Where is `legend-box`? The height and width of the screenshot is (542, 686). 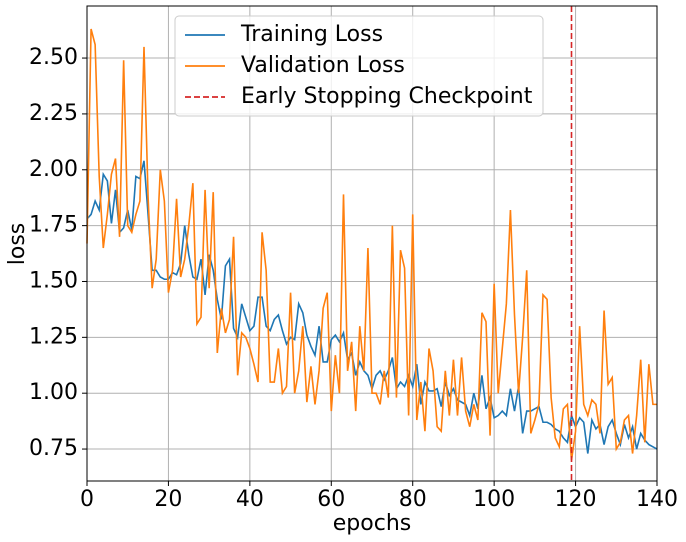 legend-box is located at coordinates (359, 66).